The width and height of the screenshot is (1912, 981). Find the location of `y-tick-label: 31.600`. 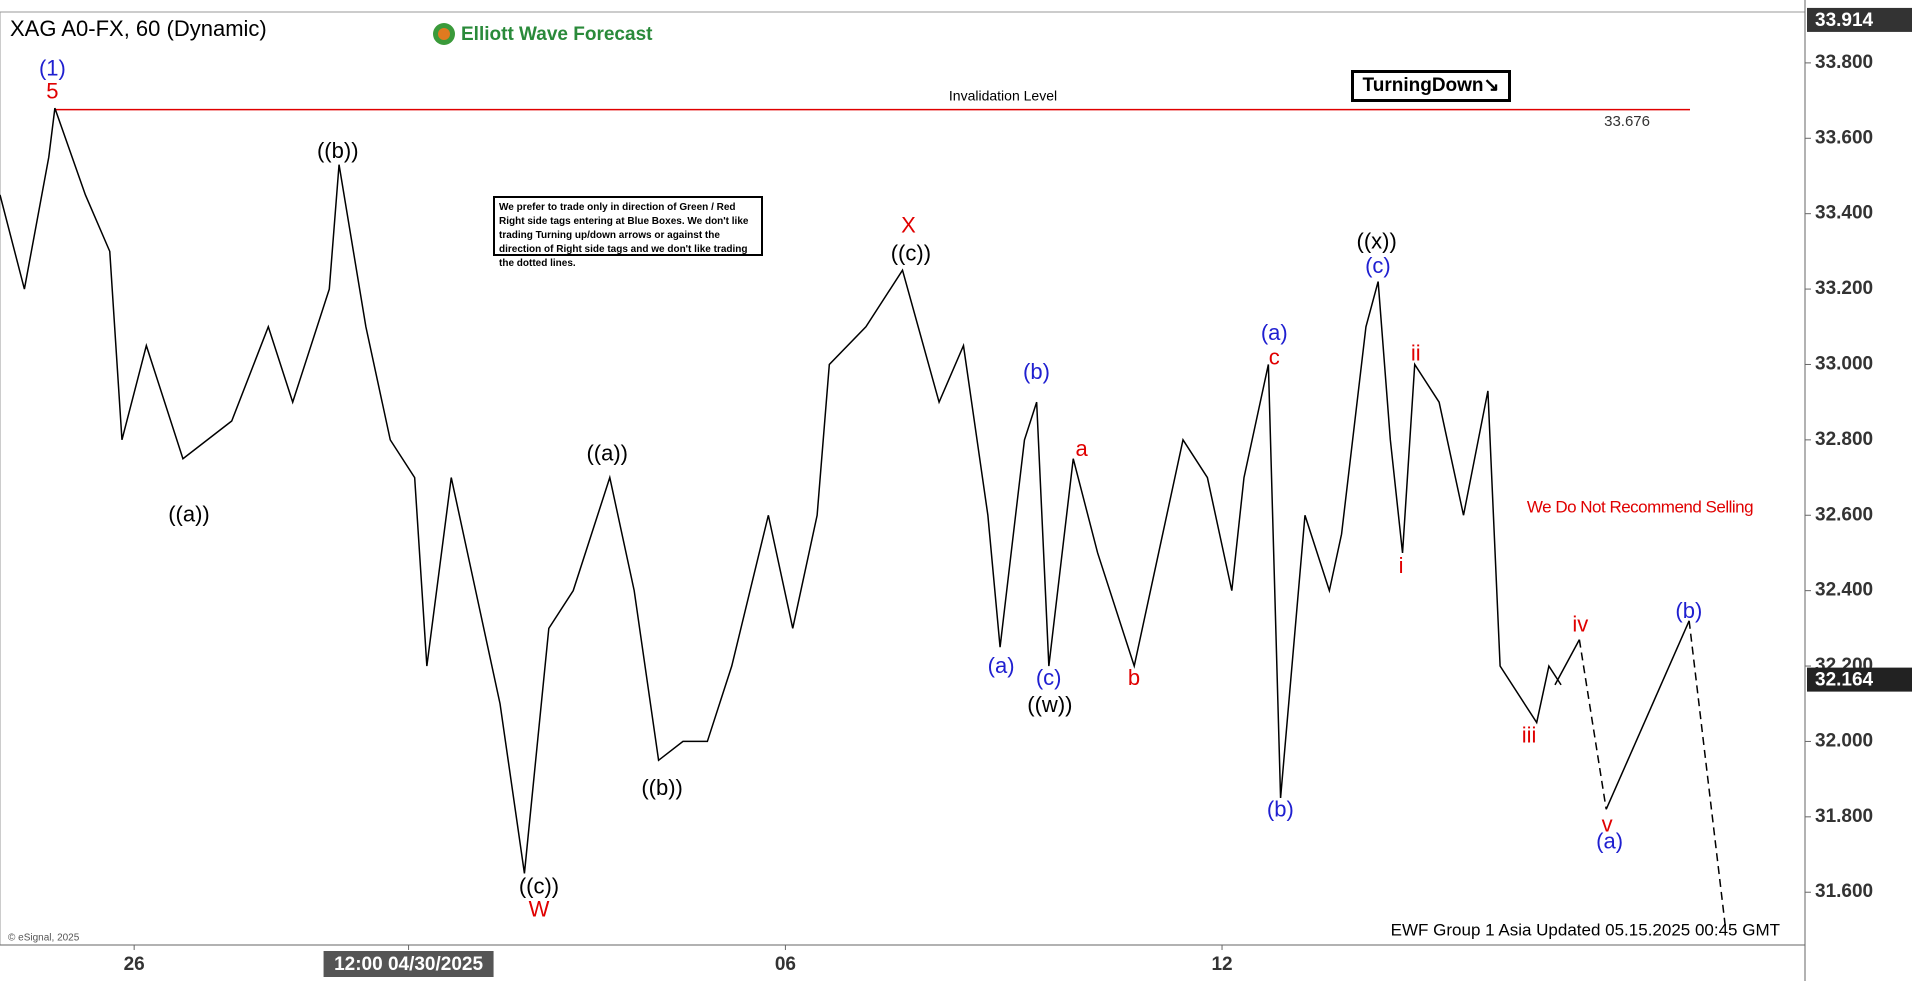

y-tick-label: 31.600 is located at coordinates (1844, 891).